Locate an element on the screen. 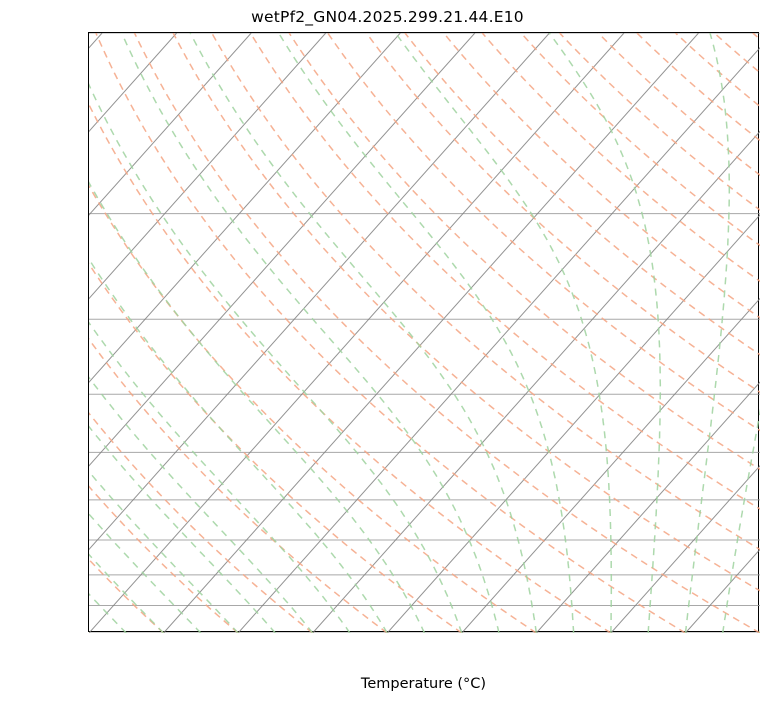  chart-title: wetPf2_GN04.2025.299.21.44.E10 is located at coordinates (387, 17).